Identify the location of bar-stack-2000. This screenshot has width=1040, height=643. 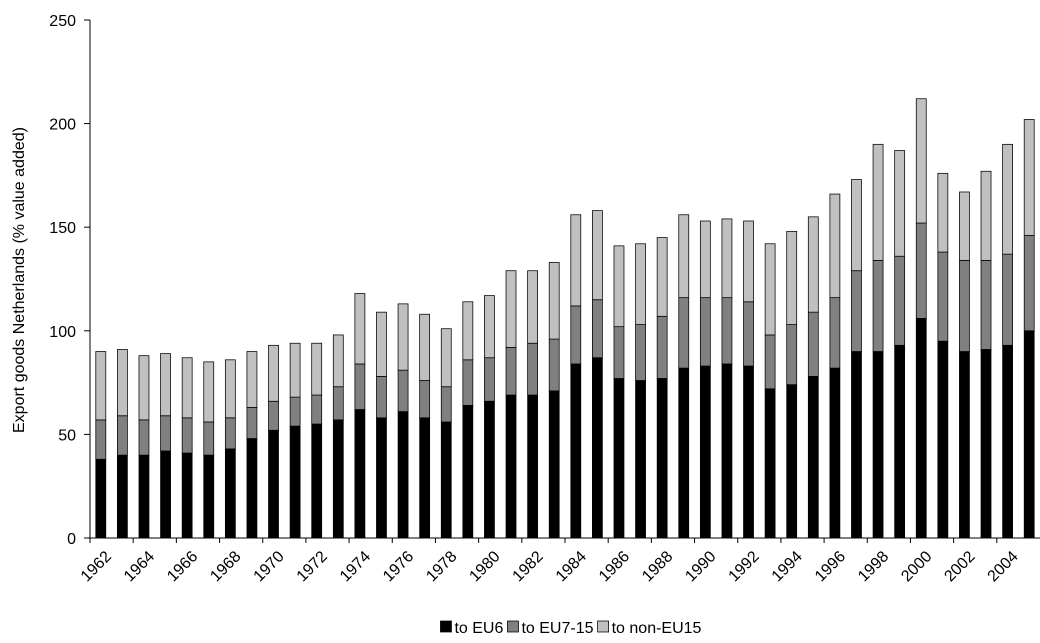
(921, 318).